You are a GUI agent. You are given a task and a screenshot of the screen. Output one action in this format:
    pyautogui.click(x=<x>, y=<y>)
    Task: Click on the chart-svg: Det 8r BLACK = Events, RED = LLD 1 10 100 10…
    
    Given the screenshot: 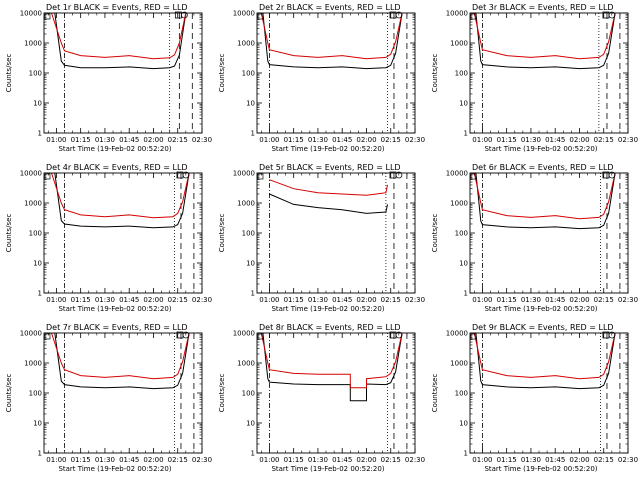 What is the action you would take?
    pyautogui.click(x=321, y=398)
    